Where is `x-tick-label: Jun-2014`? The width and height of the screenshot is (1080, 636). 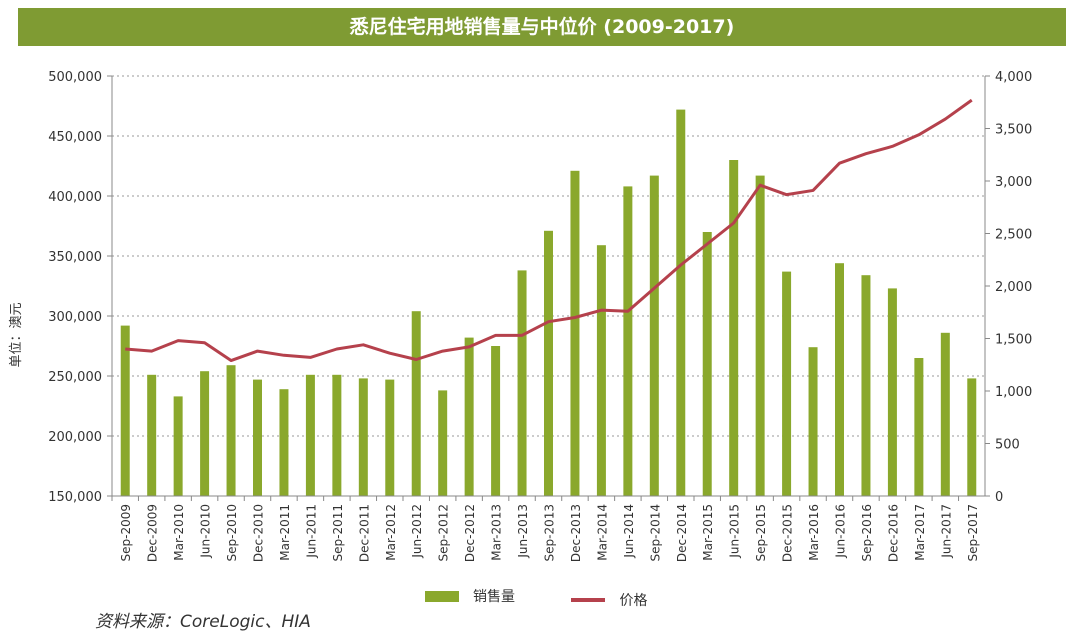
x-tick-label: Jun-2014 is located at coordinates (629, 531).